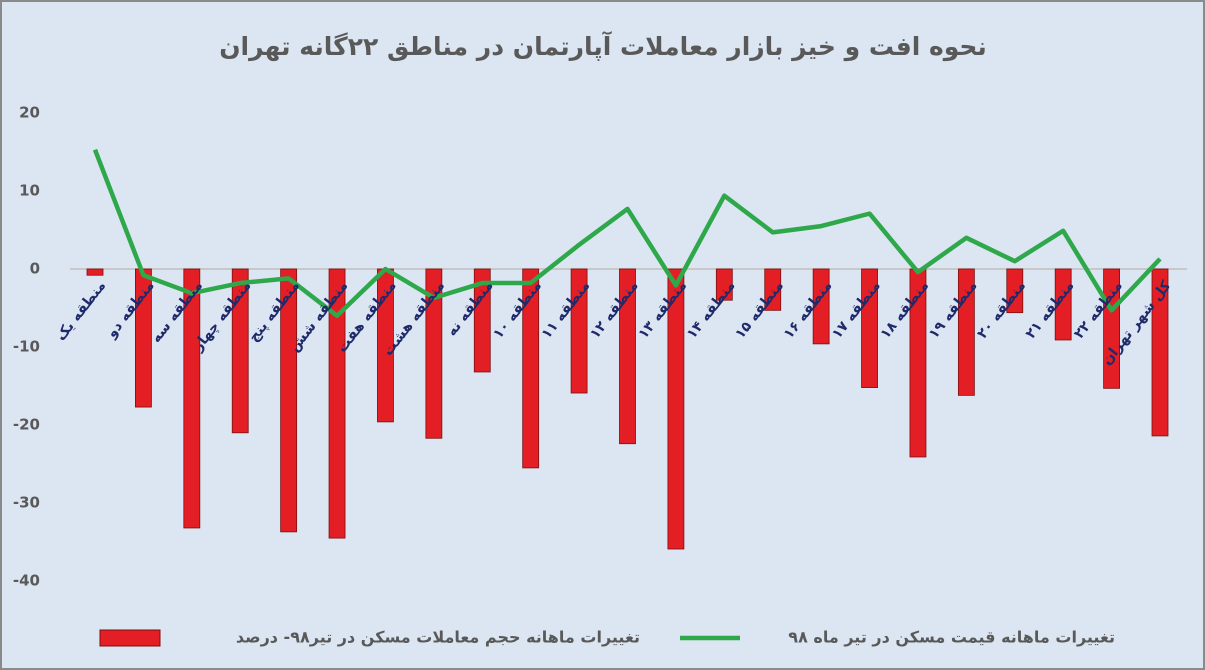 The width and height of the screenshot is (1205, 670). I want to click on legend-swatch, so click(130, 638).